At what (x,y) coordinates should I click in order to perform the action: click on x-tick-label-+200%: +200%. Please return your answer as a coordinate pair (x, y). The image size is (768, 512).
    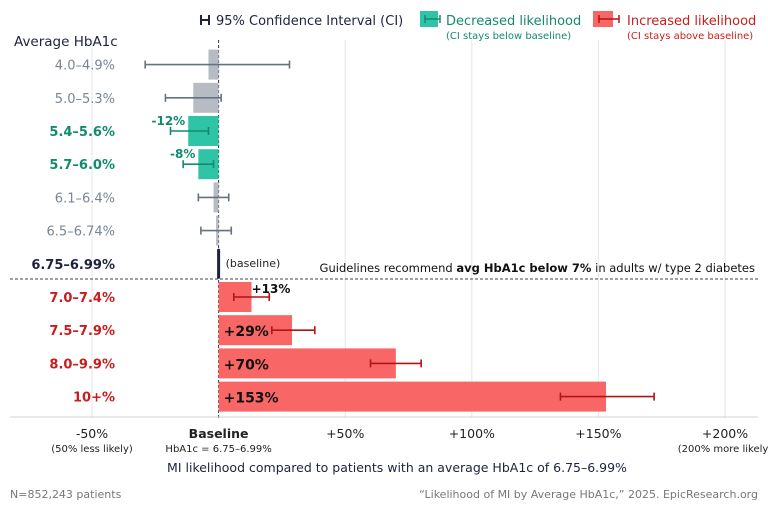
    Looking at the image, I should click on (725, 433).